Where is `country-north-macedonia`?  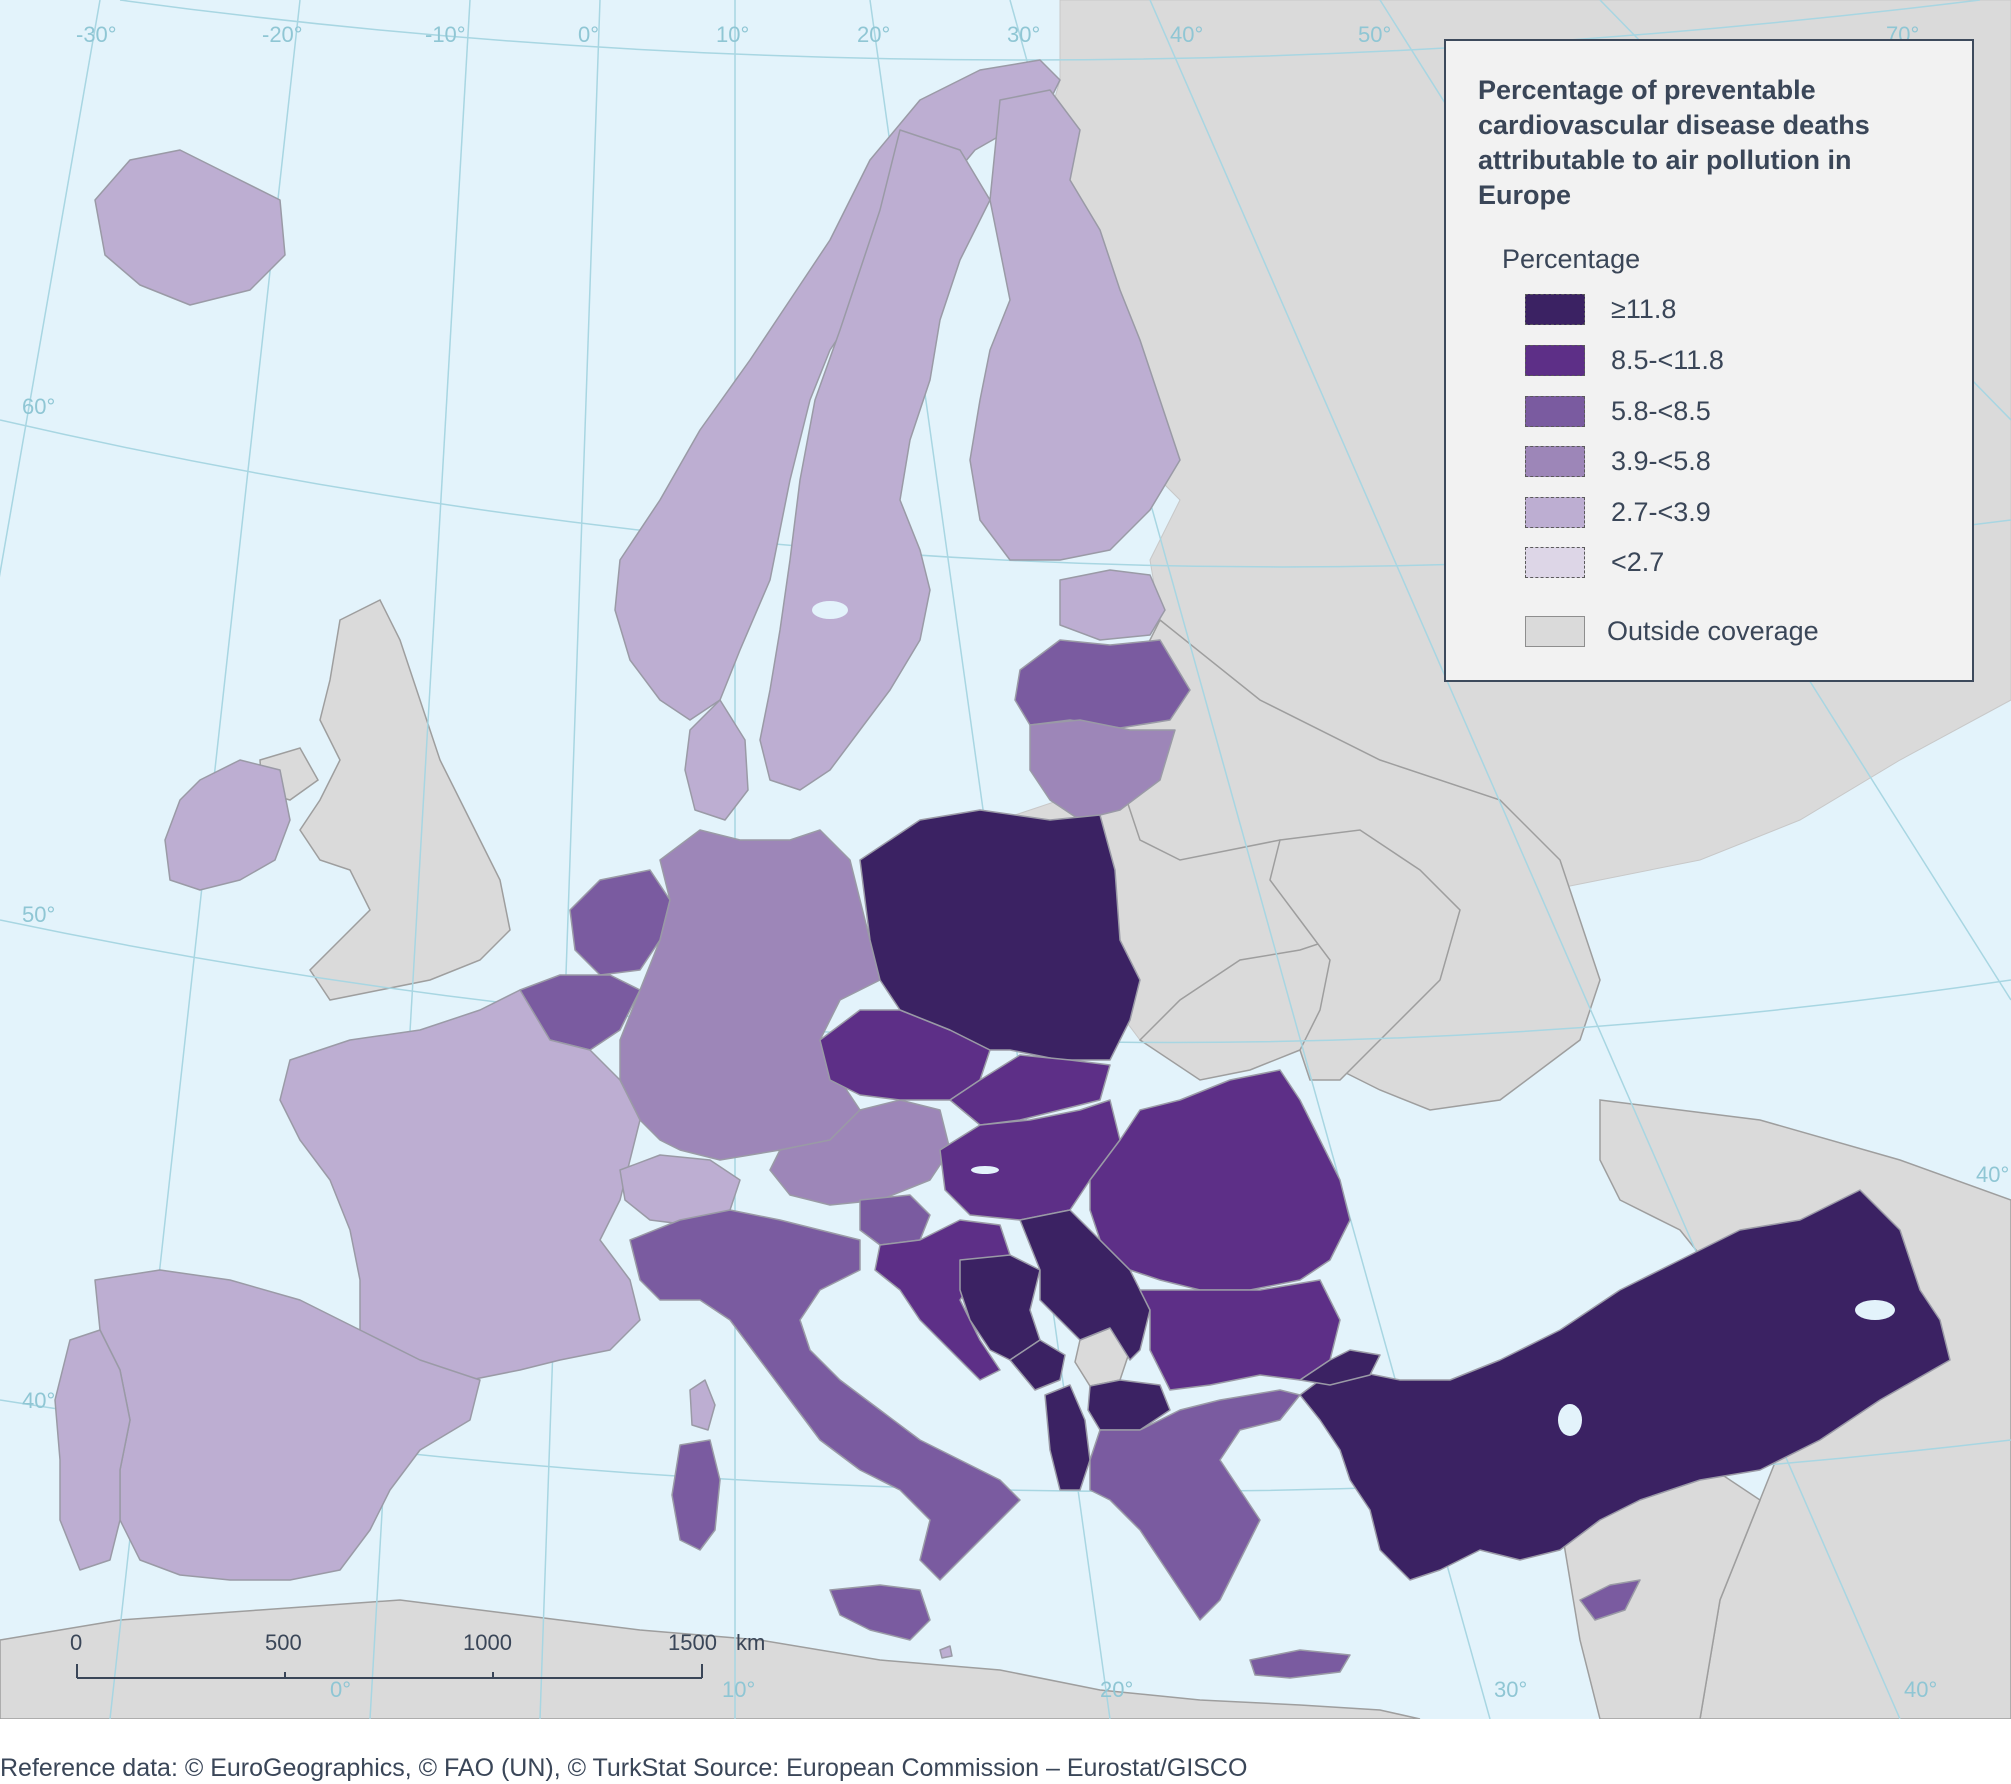 country-north-macedonia is located at coordinates (1129, 1405).